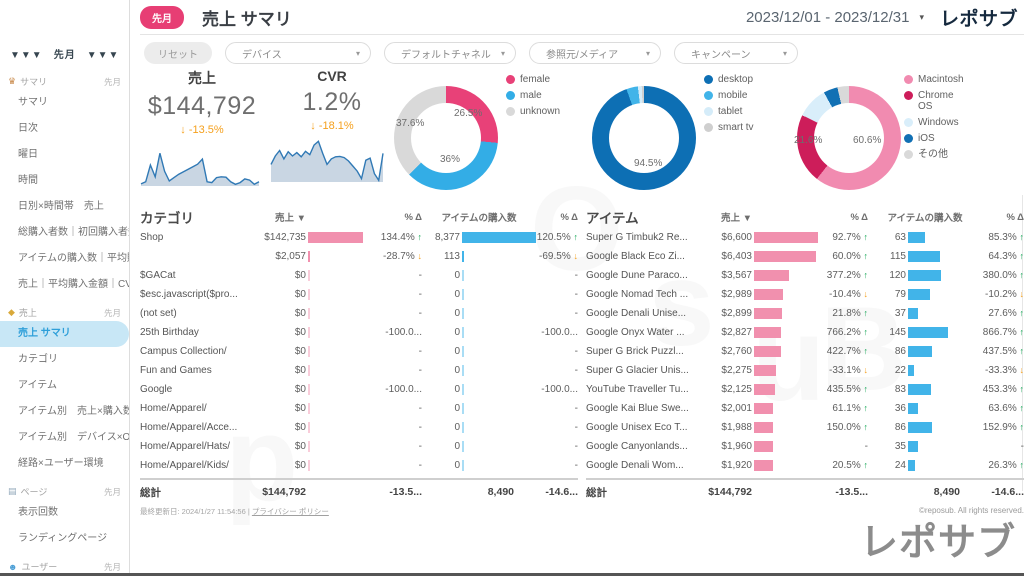  I want to click on table-row: Home/Apparel/Hats/ $0 - 0 -, so click(359, 446).